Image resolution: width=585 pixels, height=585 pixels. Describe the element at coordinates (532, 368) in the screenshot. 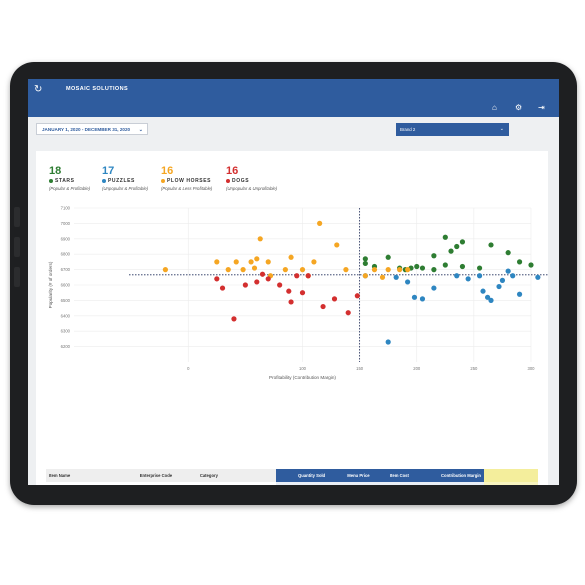

I see `x-tick-label: 300` at that location.